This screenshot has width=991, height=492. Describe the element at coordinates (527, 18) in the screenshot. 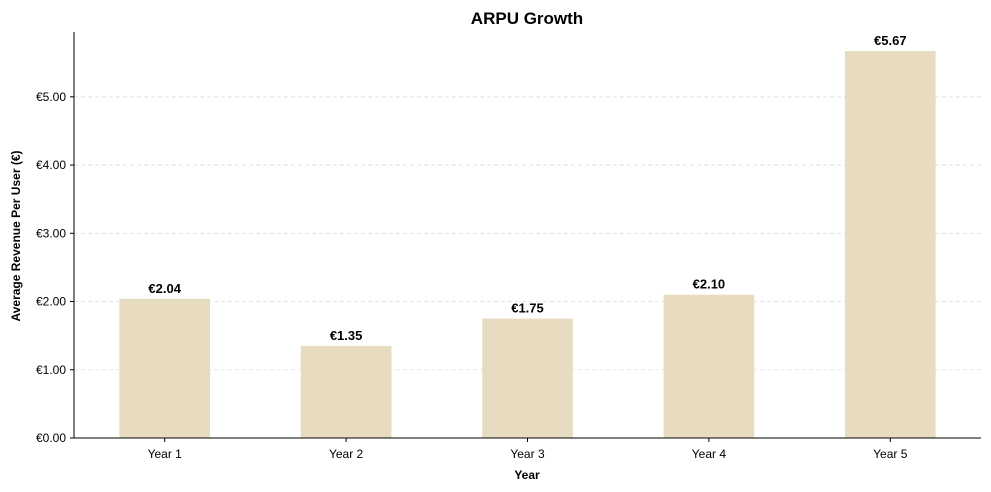

I see `chart-title: ARPU Growth` at that location.